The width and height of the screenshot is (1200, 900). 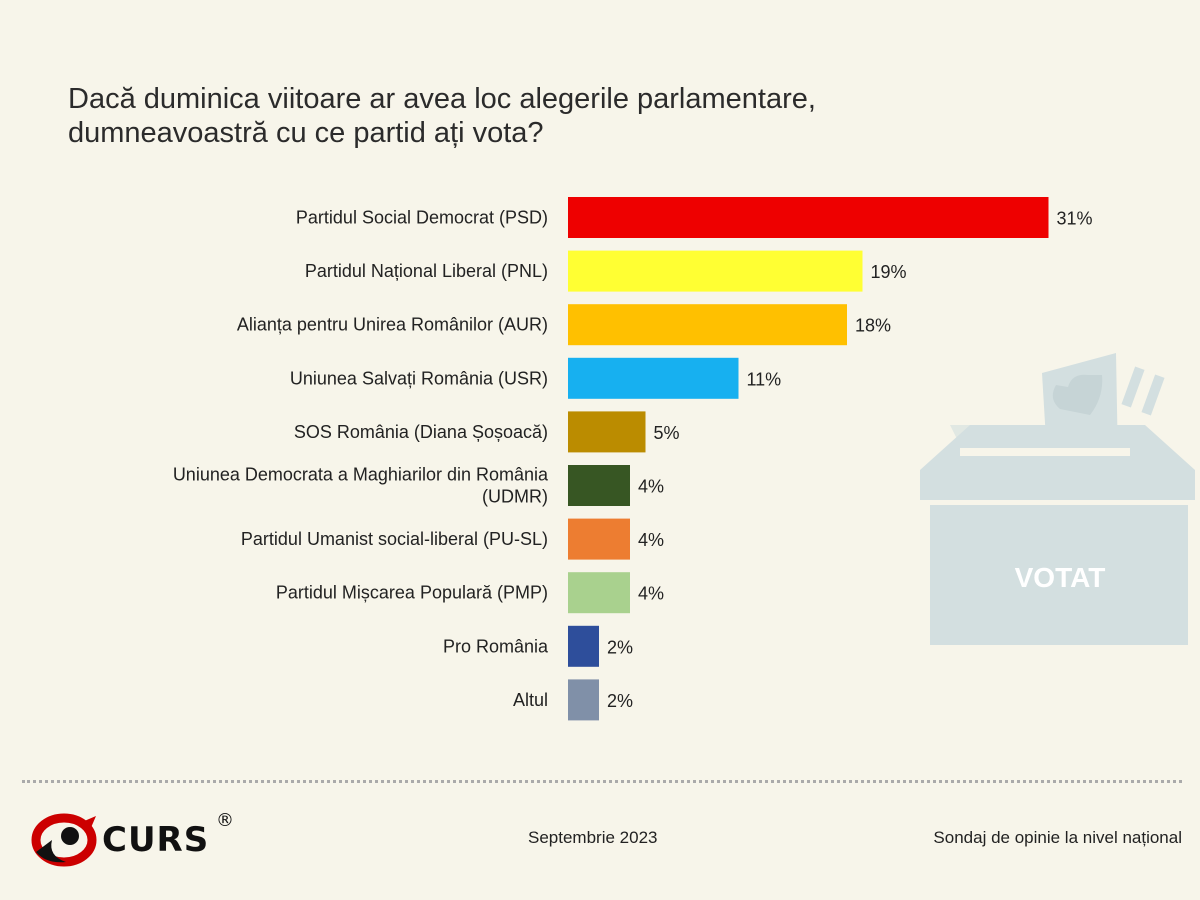 What do you see at coordinates (426, 271) in the screenshot?
I see `category-label: Partidul Național Liberal (PNL)` at bounding box center [426, 271].